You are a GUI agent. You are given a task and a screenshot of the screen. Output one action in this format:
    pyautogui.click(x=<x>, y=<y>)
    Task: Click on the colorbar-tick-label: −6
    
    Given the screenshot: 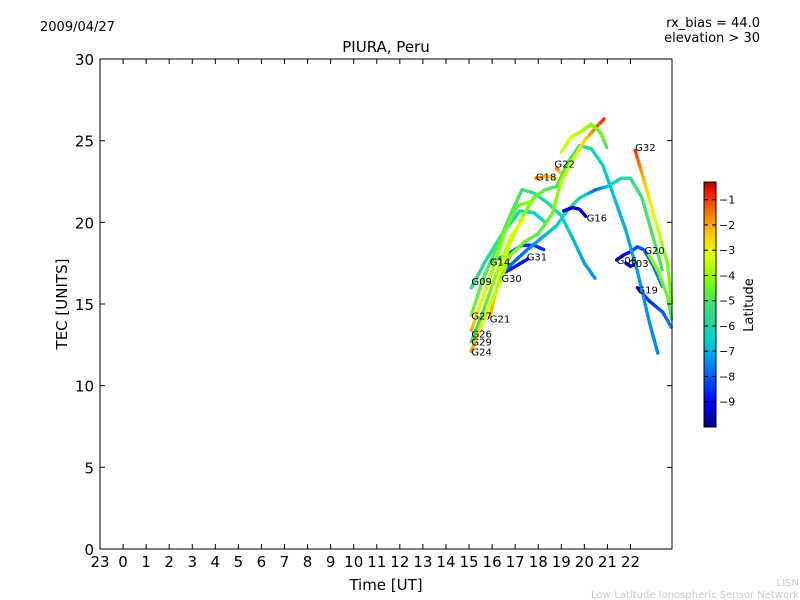 What is the action you would take?
    pyautogui.click(x=727, y=326)
    